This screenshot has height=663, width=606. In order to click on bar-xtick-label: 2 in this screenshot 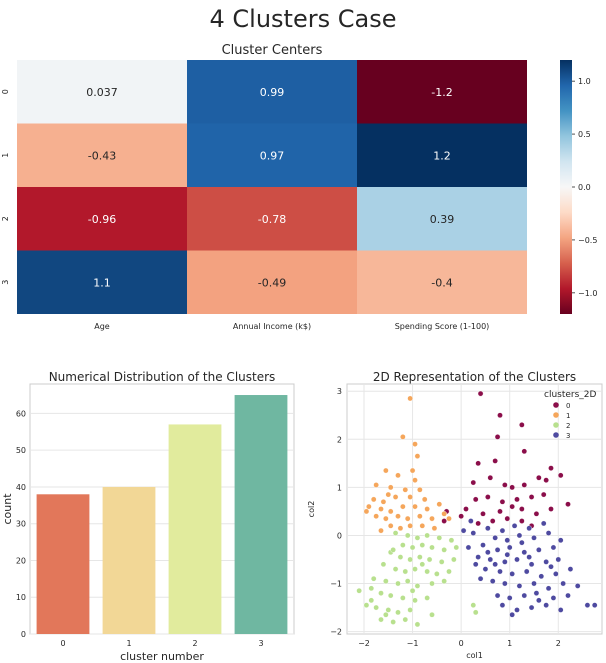, I will do `click(194, 643)`.